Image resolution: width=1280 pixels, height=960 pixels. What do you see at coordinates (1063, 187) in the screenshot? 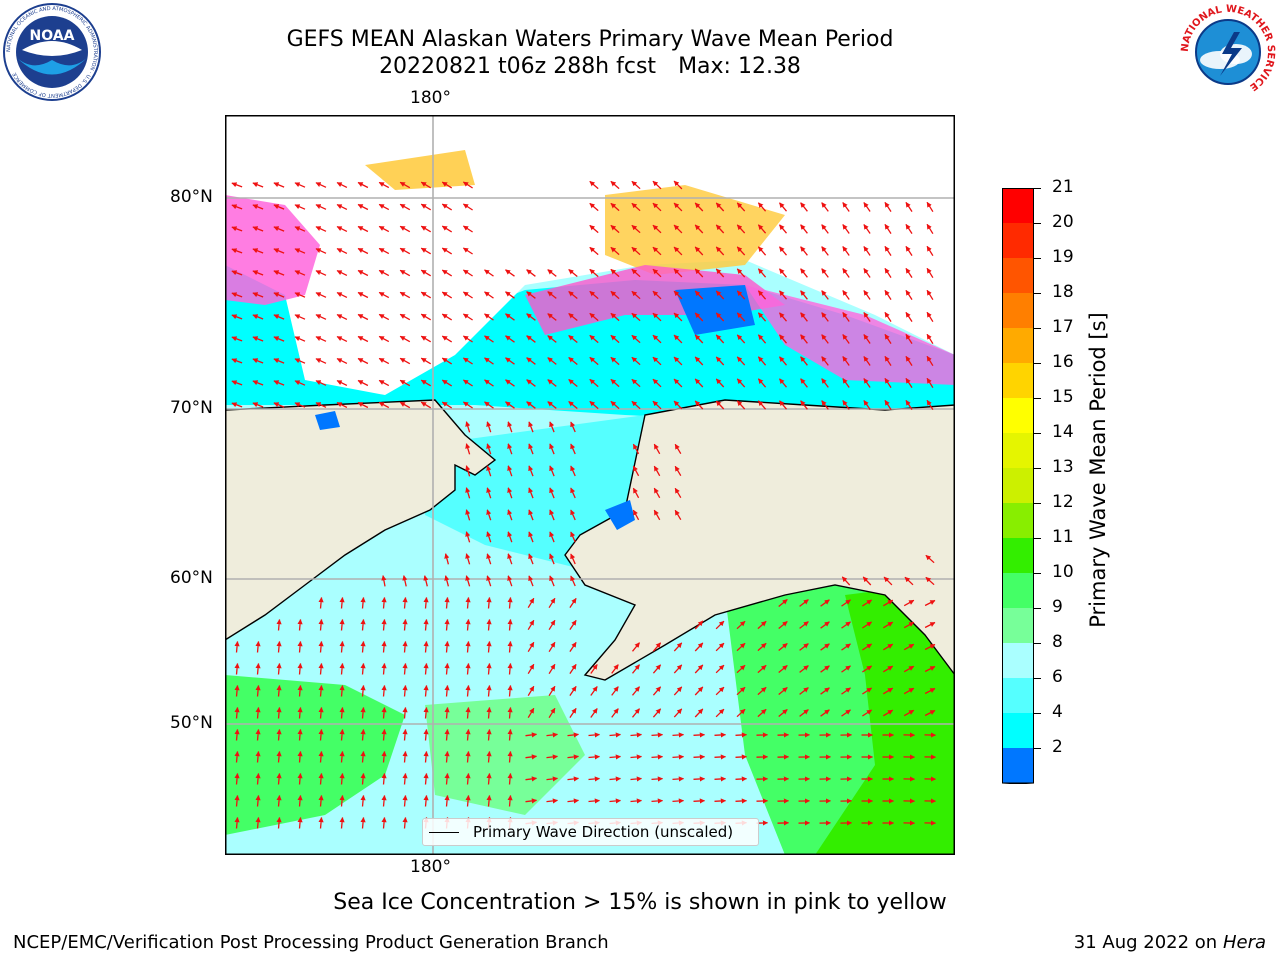
I see `colorbar-tick-label: 21` at bounding box center [1063, 187].